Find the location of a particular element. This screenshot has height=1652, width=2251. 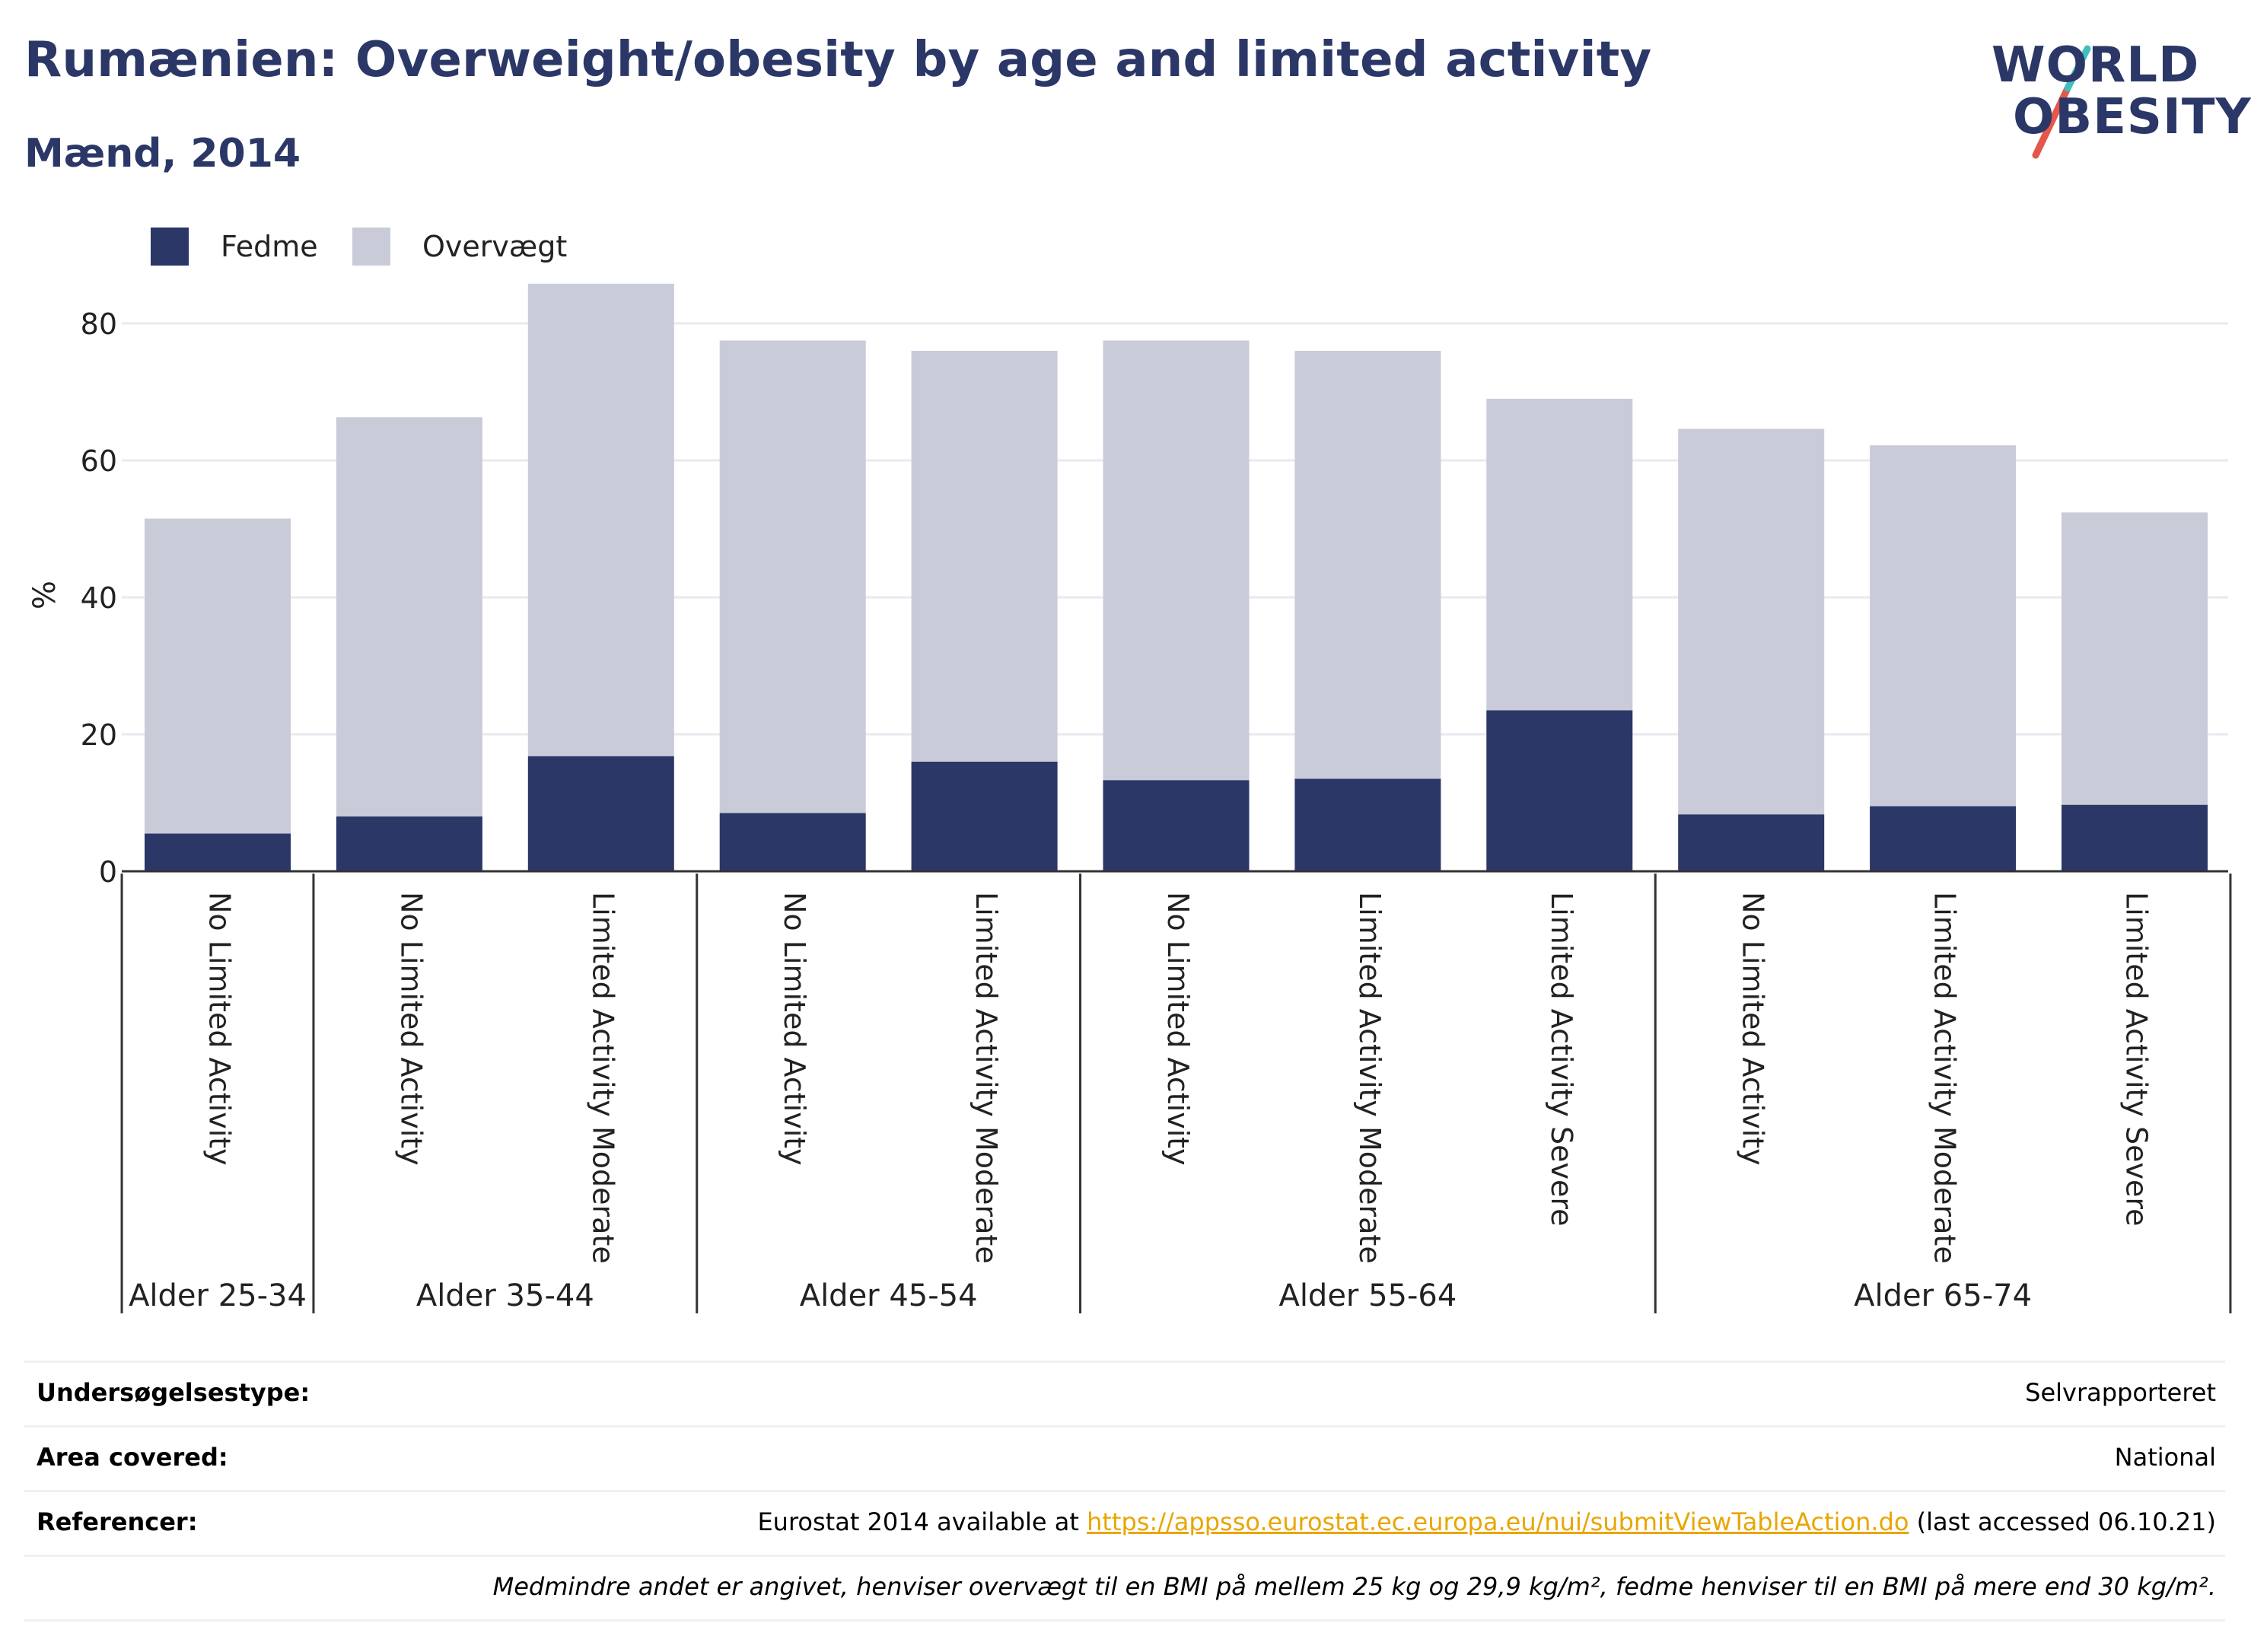

area-label: Area covered: is located at coordinates (132, 1457).